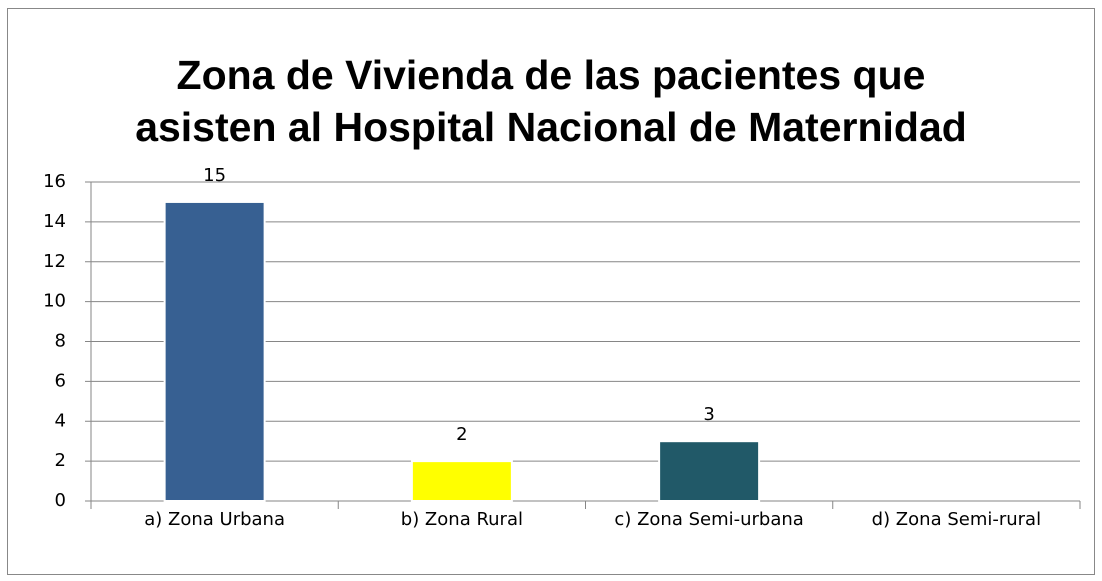 The width and height of the screenshot is (1102, 581). I want to click on y-tick-label: 12, so click(54, 261).